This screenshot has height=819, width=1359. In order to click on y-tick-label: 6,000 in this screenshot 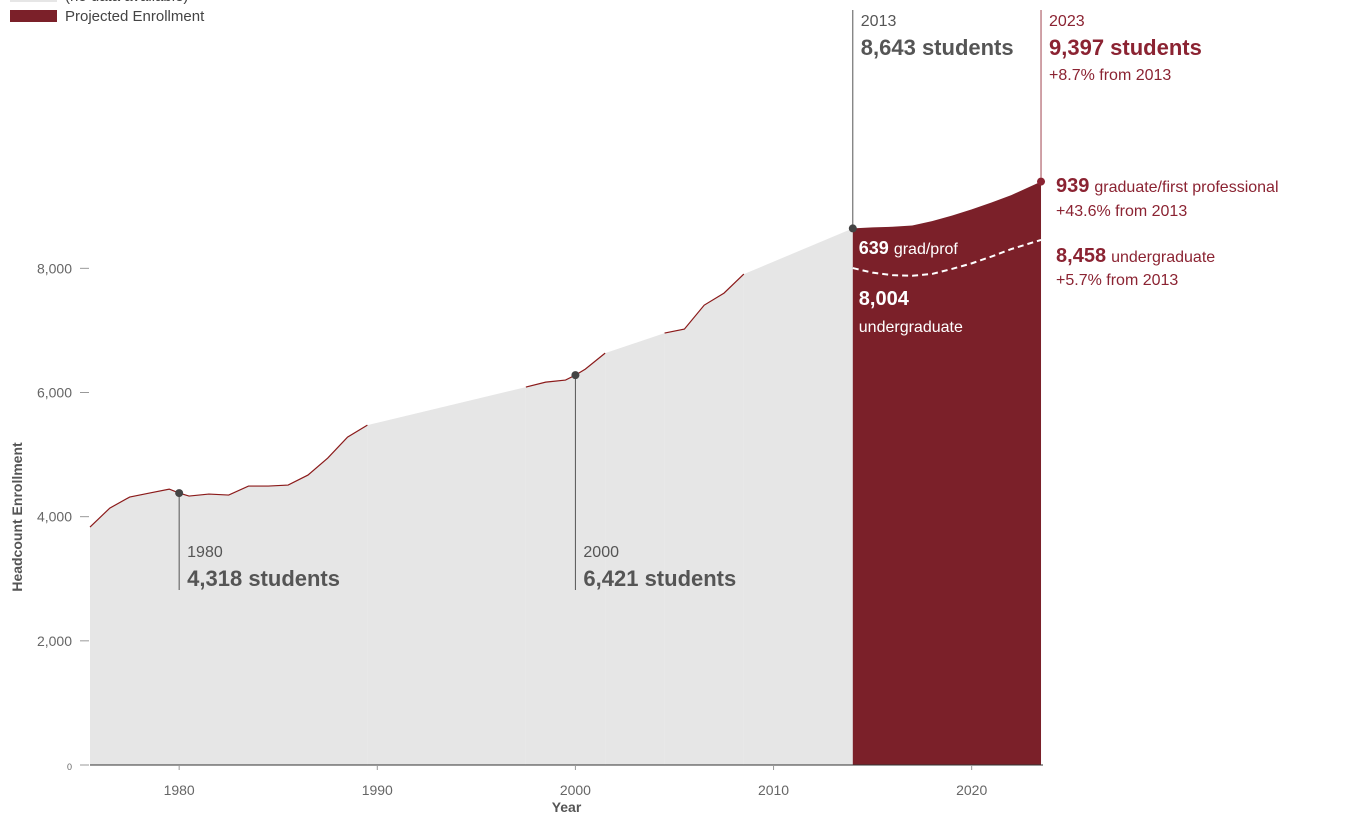, I will do `click(54, 393)`.